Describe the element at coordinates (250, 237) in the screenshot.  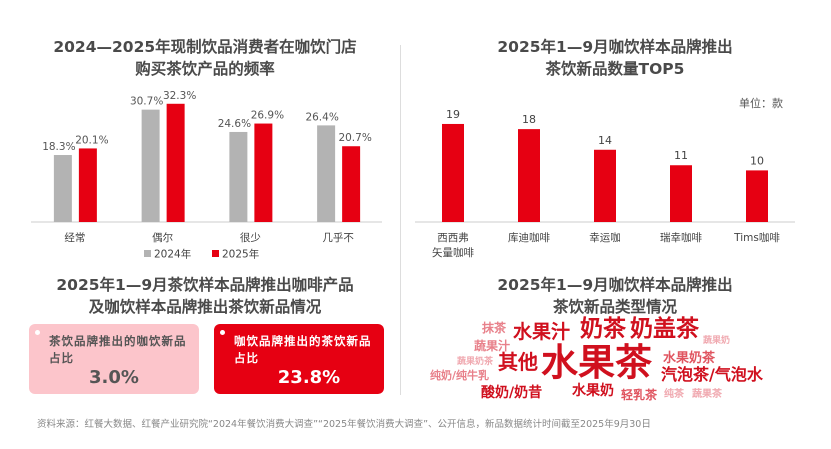
I see `x-tick-label: 很少` at that location.